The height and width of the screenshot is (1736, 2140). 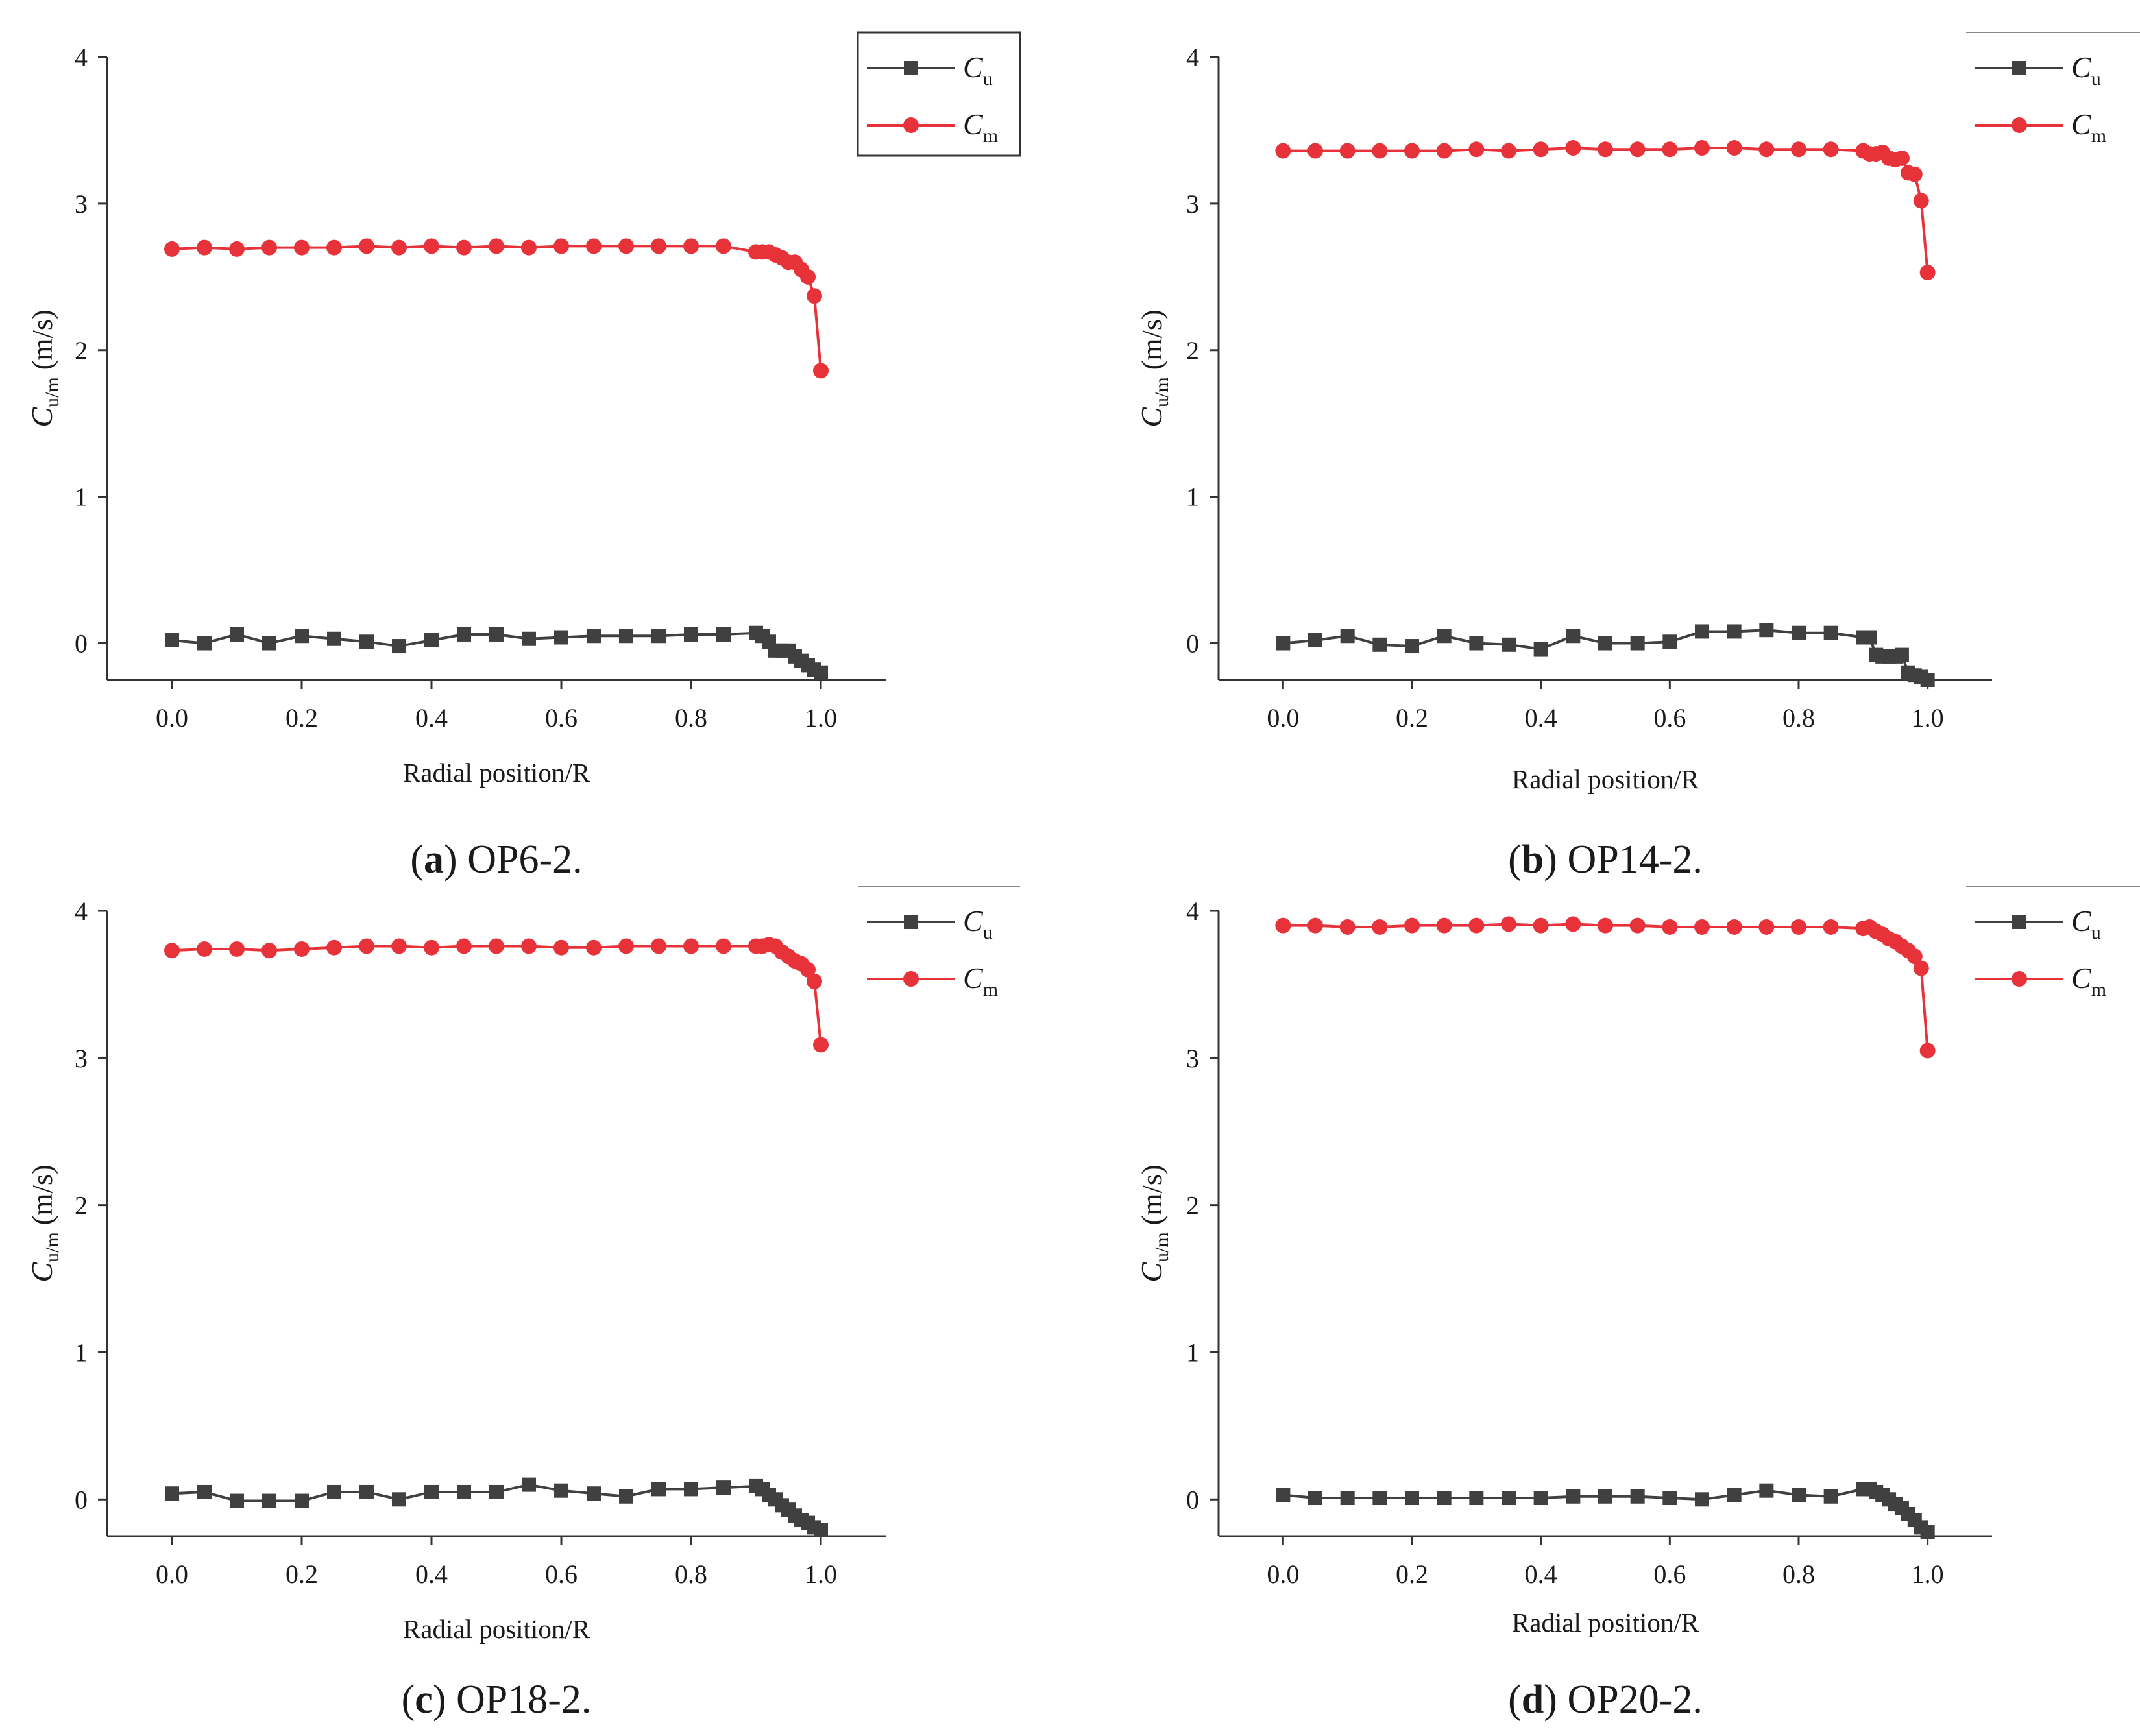 What do you see at coordinates (525, 860) in the screenshot?
I see `caption-text: OP6-2.` at bounding box center [525, 860].